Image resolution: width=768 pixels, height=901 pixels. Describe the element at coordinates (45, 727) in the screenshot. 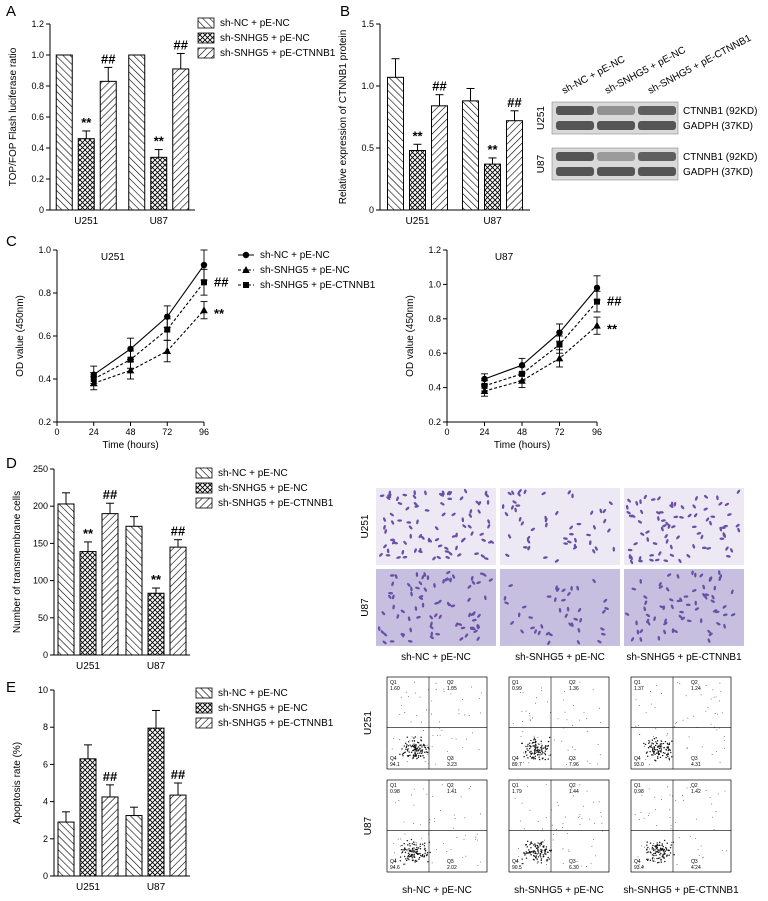

I see `y-tick-label: 8` at that location.